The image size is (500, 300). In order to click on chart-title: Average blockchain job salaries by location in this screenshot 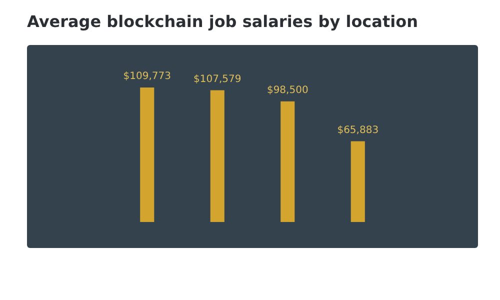, I will do `click(222, 21)`.